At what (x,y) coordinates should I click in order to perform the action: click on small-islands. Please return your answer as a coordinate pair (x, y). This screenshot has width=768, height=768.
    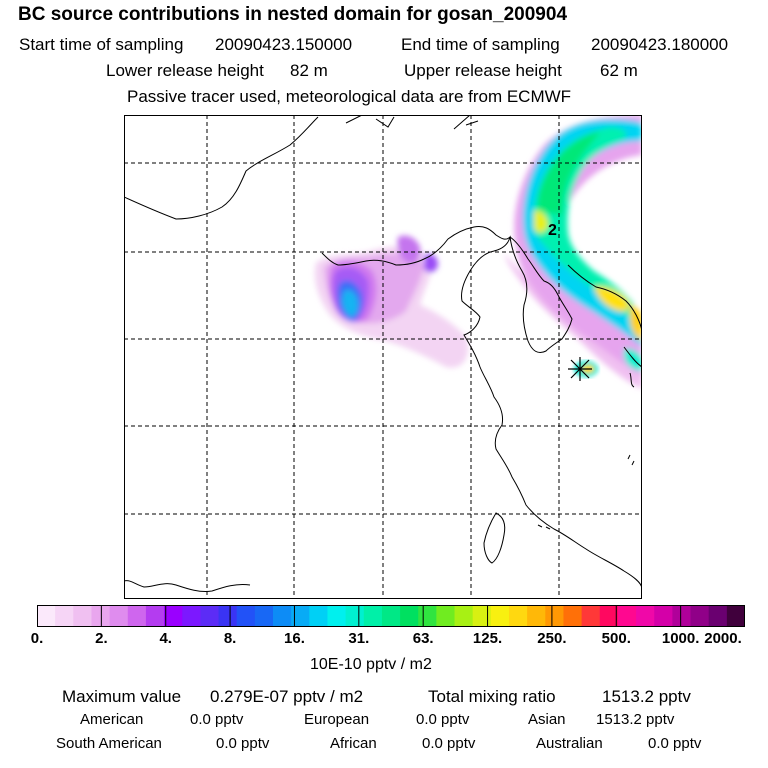
    Looking at the image, I should click on (586, 492).